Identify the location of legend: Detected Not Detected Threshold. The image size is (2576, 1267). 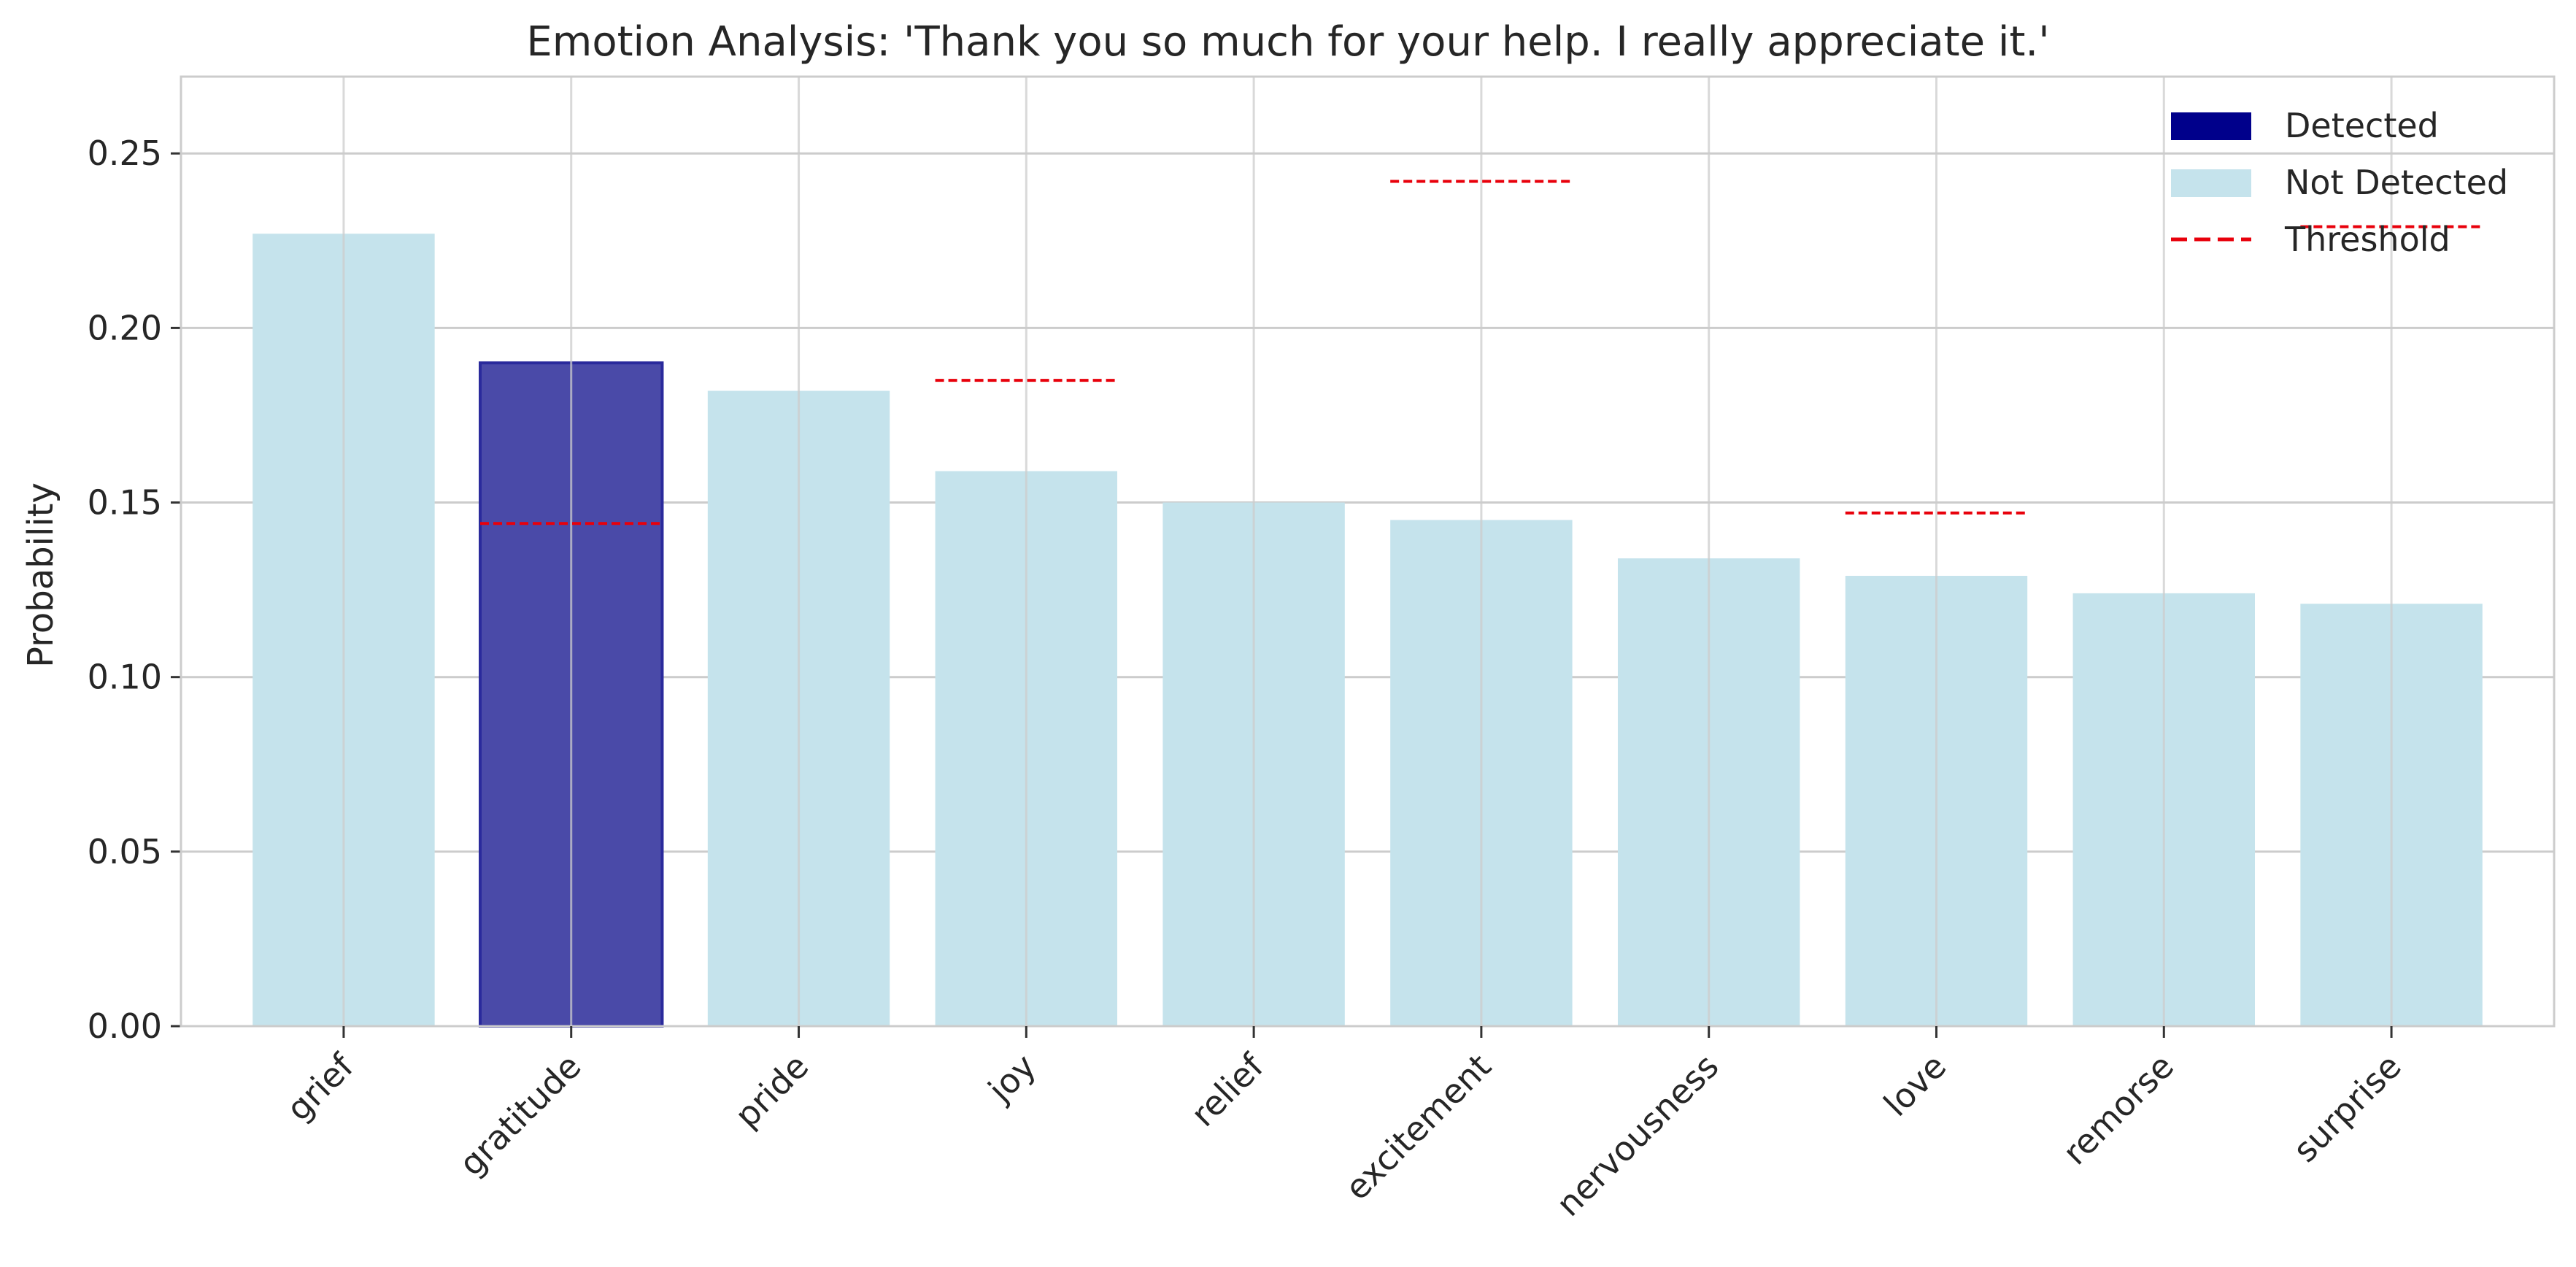
(2339, 182).